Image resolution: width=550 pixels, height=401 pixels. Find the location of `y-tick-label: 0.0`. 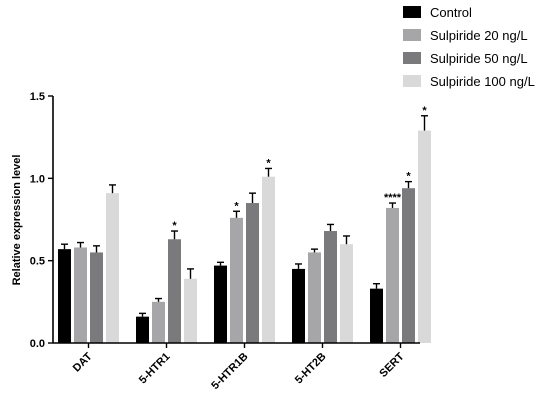

y-tick-label: 0.0 is located at coordinates (37, 344).